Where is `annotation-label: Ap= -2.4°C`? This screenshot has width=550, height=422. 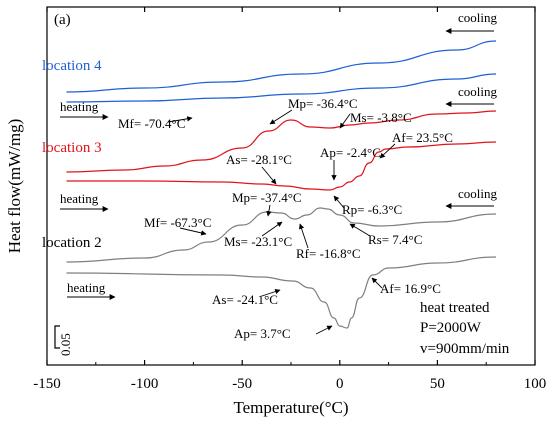
annotation-label: Ap= -2.4°C is located at coordinates (350, 152).